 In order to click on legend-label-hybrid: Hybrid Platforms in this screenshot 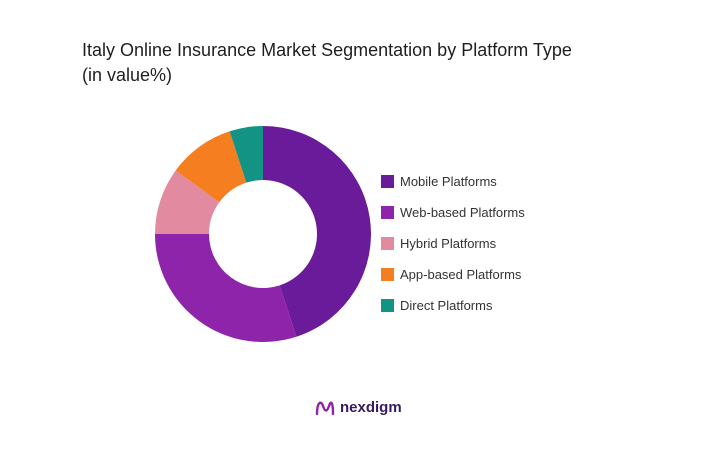, I will do `click(448, 243)`.